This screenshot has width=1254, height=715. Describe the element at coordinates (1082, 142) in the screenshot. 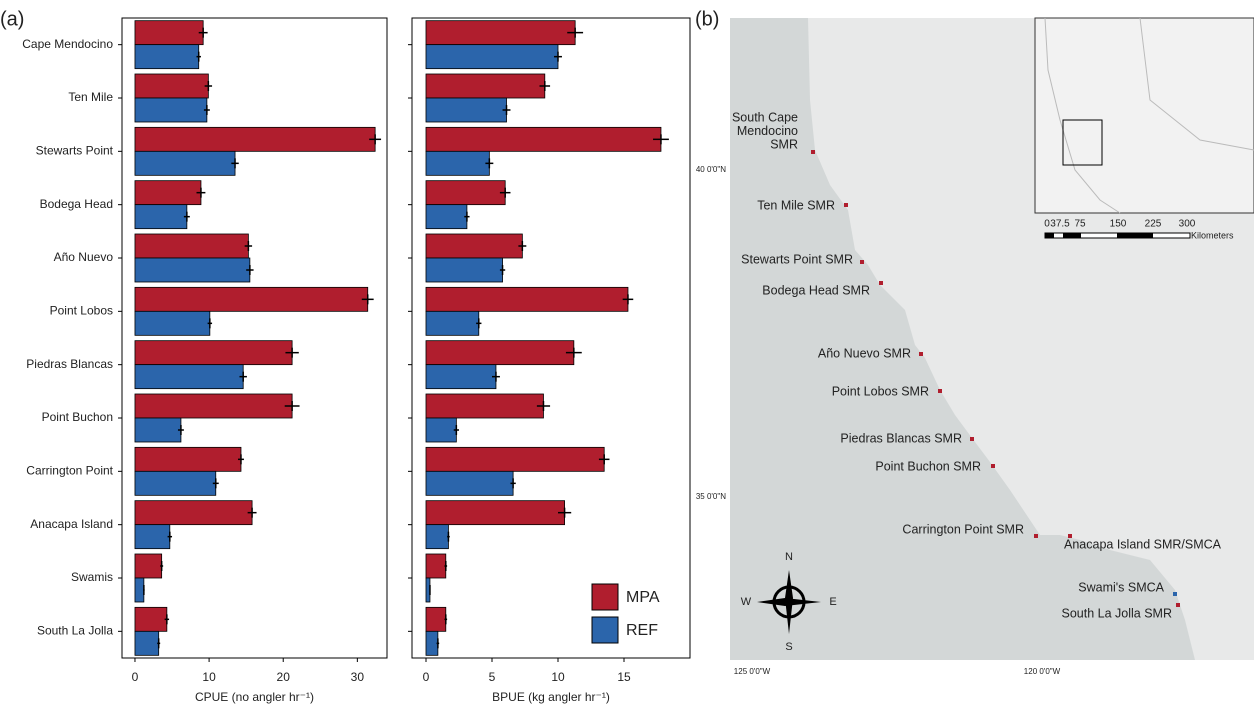

I see `inset-extent` at that location.